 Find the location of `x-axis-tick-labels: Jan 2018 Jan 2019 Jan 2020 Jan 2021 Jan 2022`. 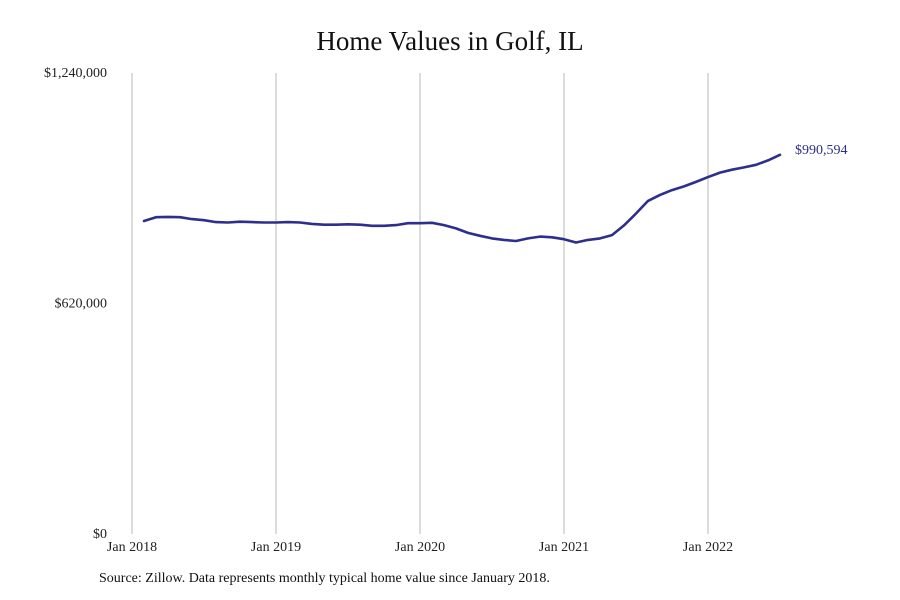

x-axis-tick-labels: Jan 2018 Jan 2019 Jan 2020 Jan 2021 Jan 2022 is located at coordinates (420, 547).